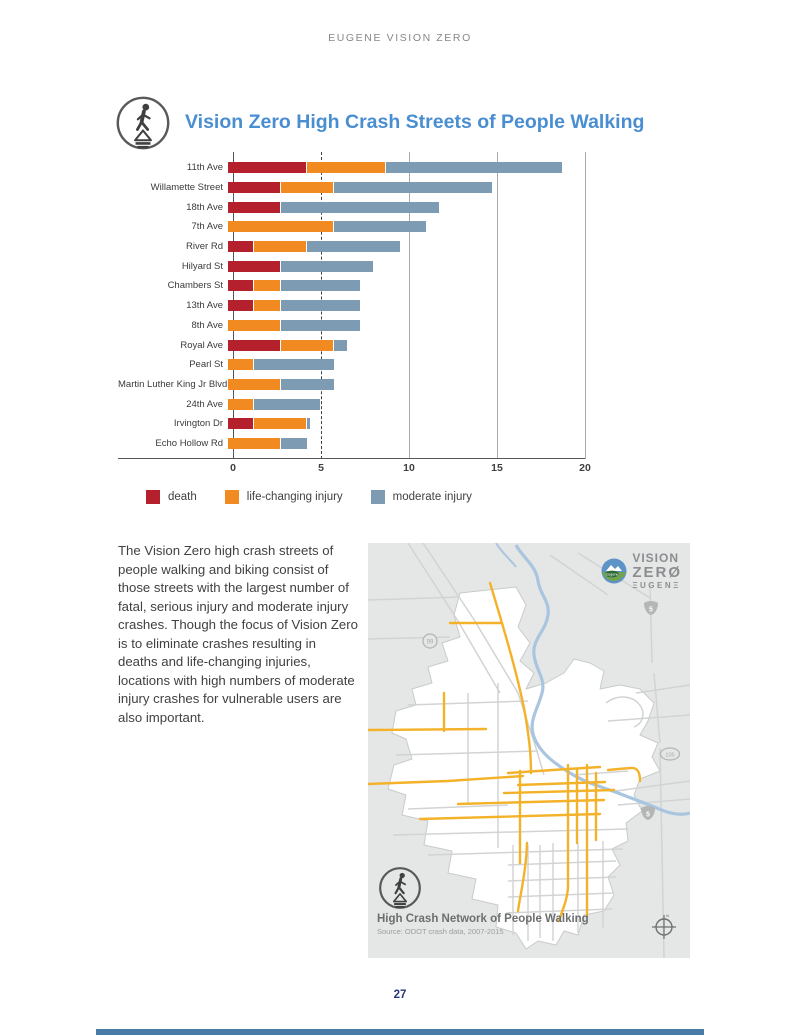  I want to click on city-limits-shape, so click(524, 768).